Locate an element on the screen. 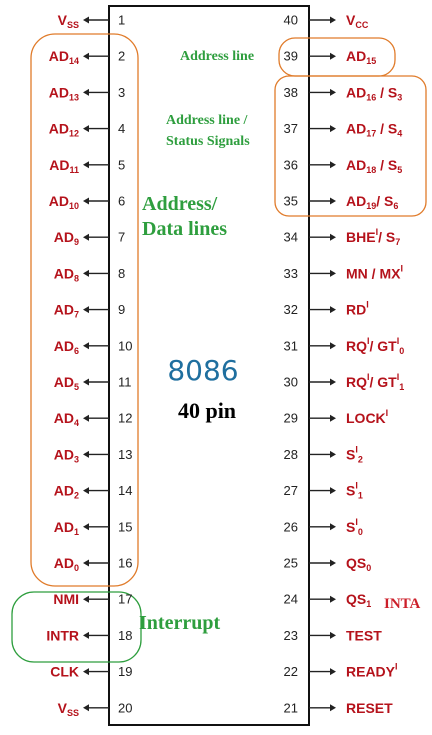 The width and height of the screenshot is (432, 735). pin-label: AD4 is located at coordinates (66, 419).